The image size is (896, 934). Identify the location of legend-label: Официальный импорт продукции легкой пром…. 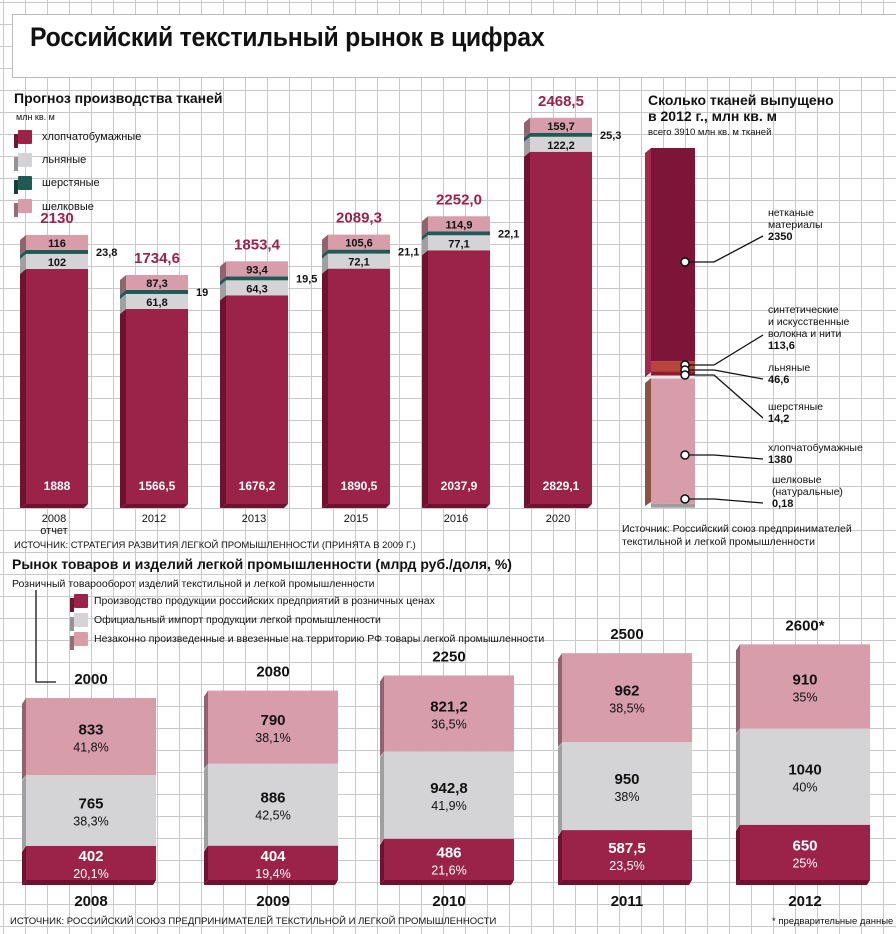
(237, 620).